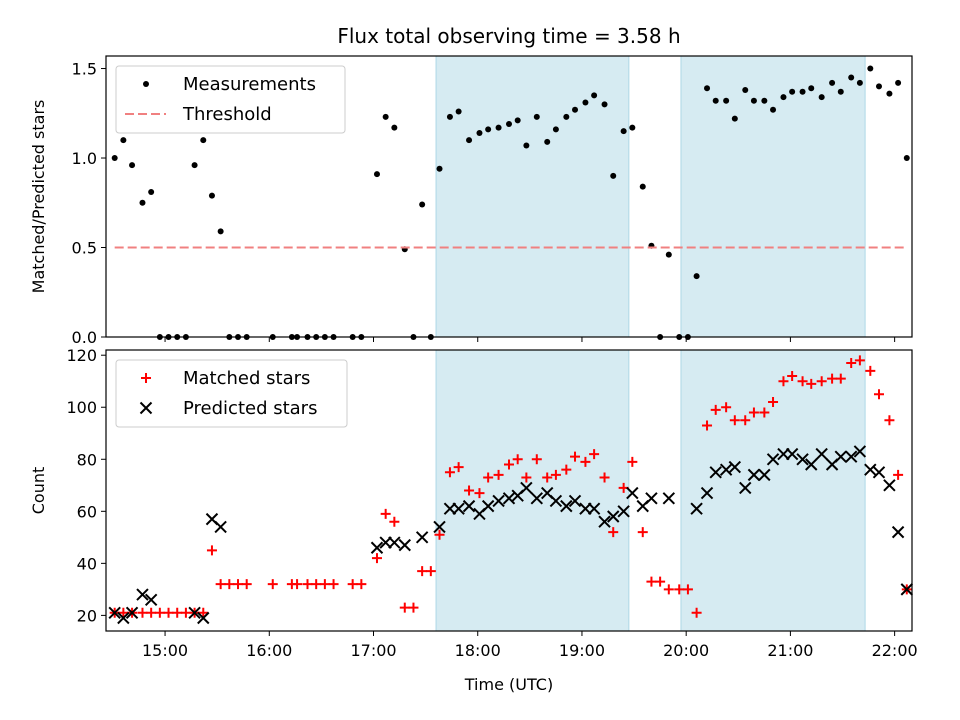 This screenshot has height=720, width=960. I want to click on y-tick-label: 60, so click(87, 511).